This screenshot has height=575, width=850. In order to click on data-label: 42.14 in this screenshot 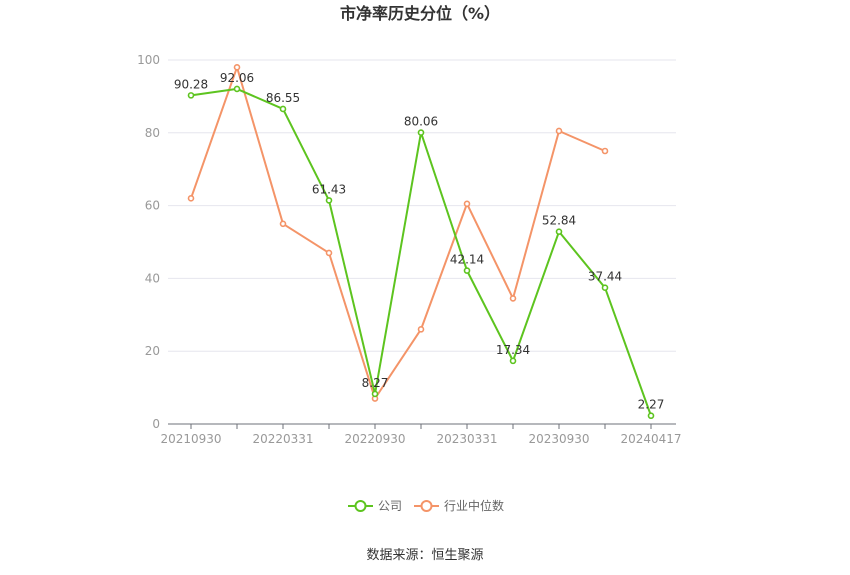, I will do `click(467, 260)`.